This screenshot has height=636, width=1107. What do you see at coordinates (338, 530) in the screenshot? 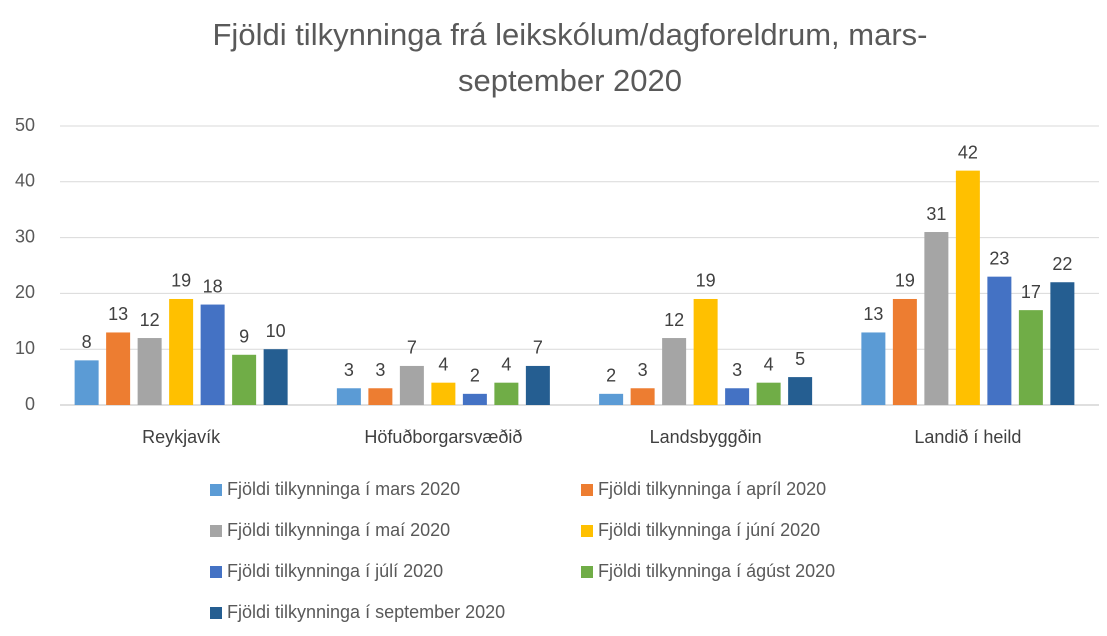
I see `legend-label: Fjöldi tilkynninga í maí 2020` at bounding box center [338, 530].